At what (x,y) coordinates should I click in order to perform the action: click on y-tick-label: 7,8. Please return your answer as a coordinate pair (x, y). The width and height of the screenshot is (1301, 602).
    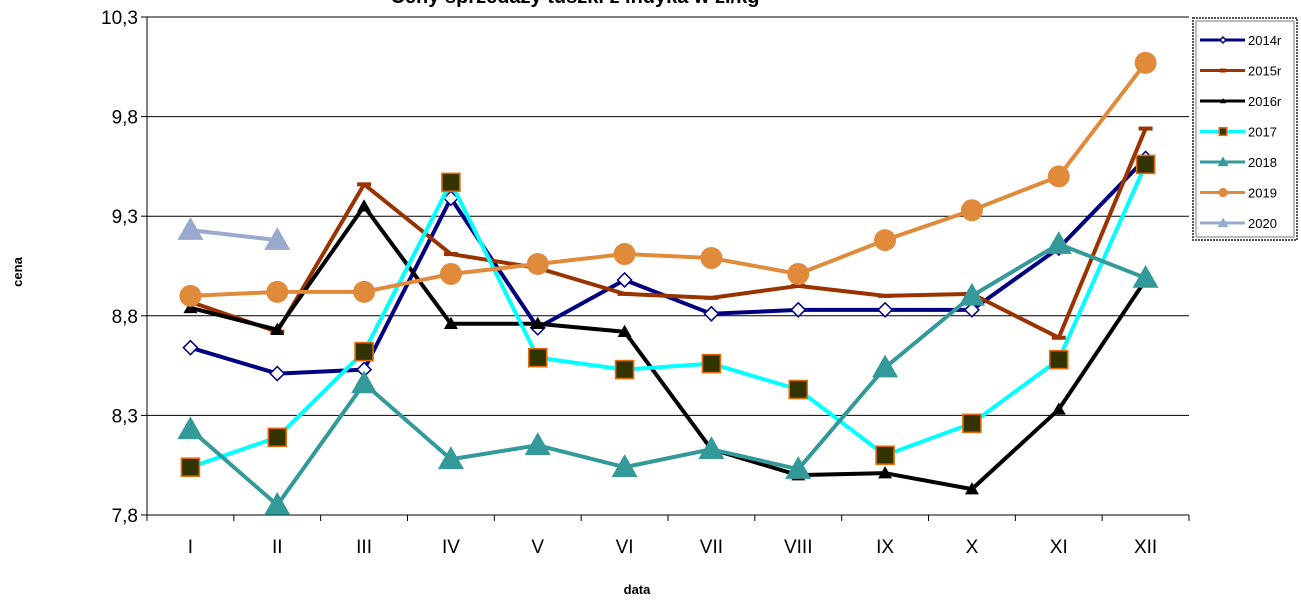
    Looking at the image, I should click on (125, 516).